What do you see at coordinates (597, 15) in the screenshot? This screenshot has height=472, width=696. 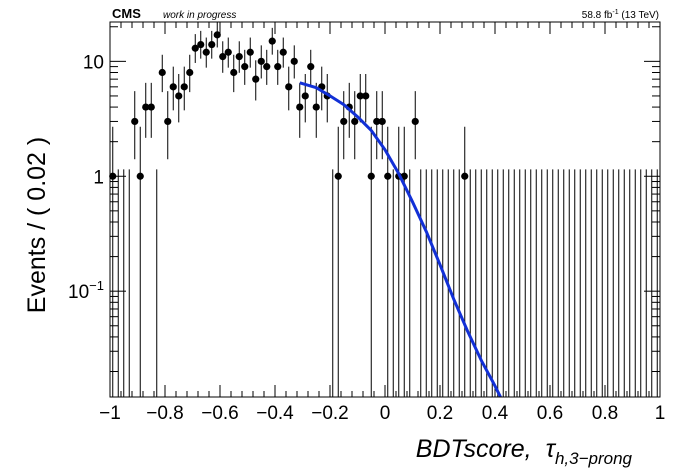 I see `lumi-value: 58.8 fb` at bounding box center [597, 15].